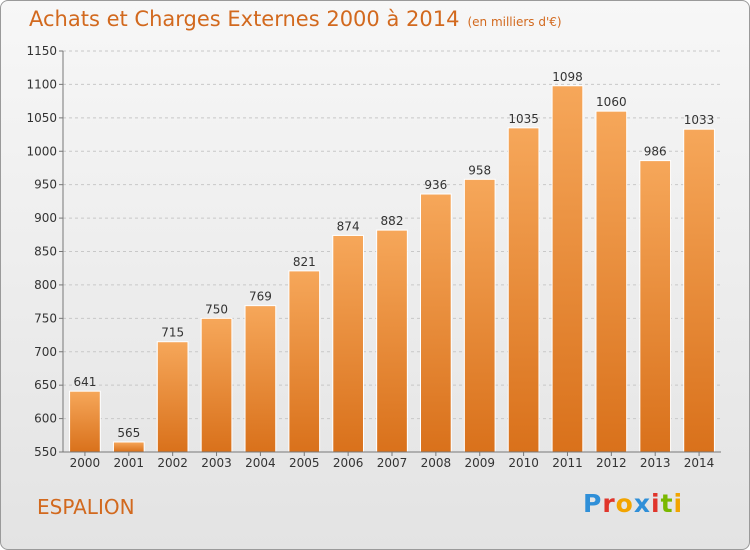 Image resolution: width=750 pixels, height=550 pixels. What do you see at coordinates (523, 119) in the screenshot?
I see `value-label-2010: 1035` at bounding box center [523, 119].